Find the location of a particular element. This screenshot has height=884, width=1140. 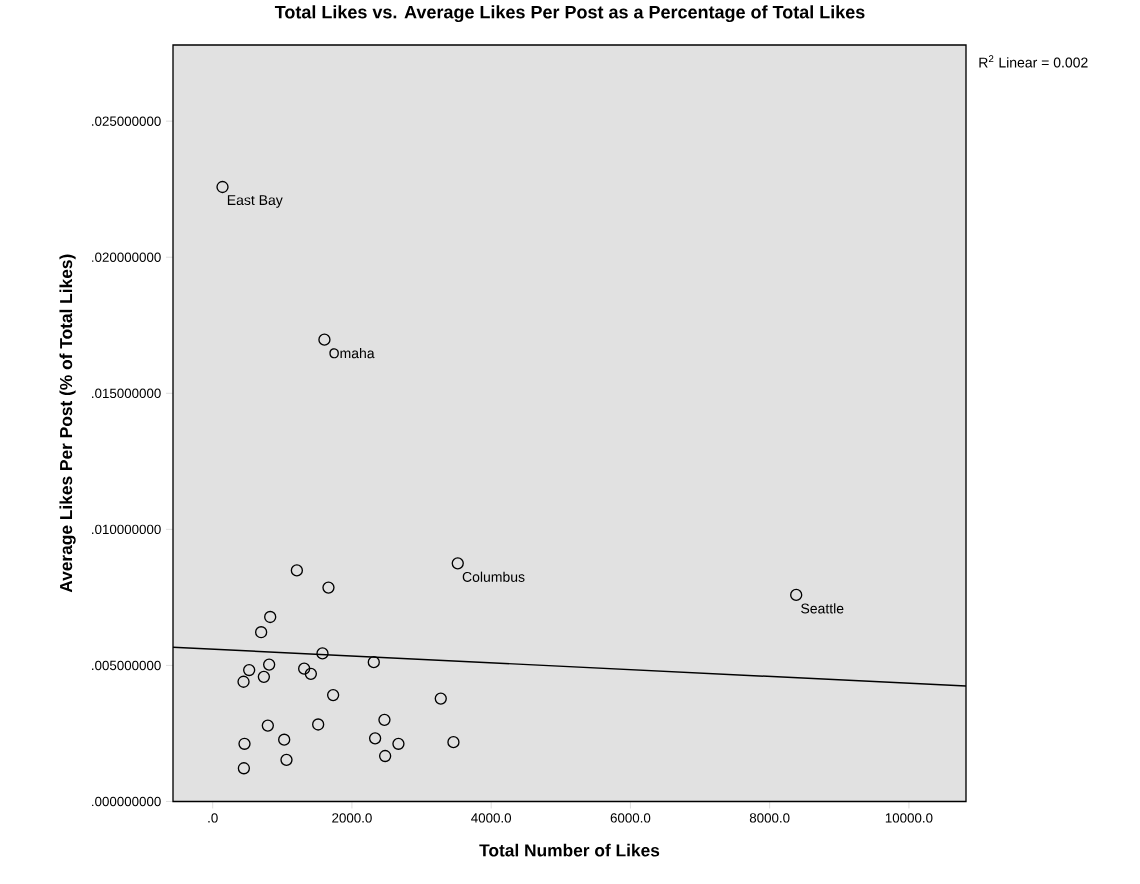

x-tick-label: 6000.0 is located at coordinates (630, 818).